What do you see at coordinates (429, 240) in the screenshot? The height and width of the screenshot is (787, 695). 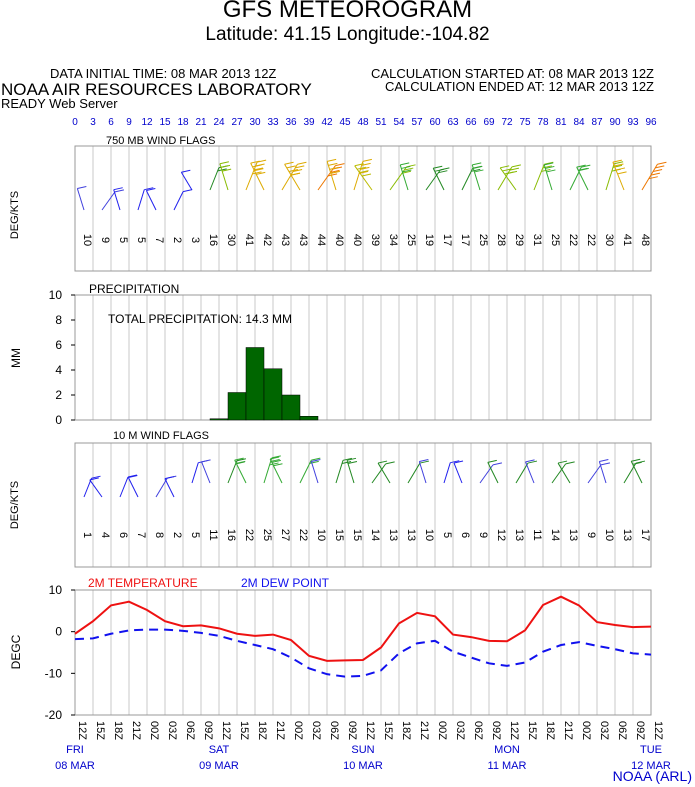 I see `wind750-speed: 19` at bounding box center [429, 240].